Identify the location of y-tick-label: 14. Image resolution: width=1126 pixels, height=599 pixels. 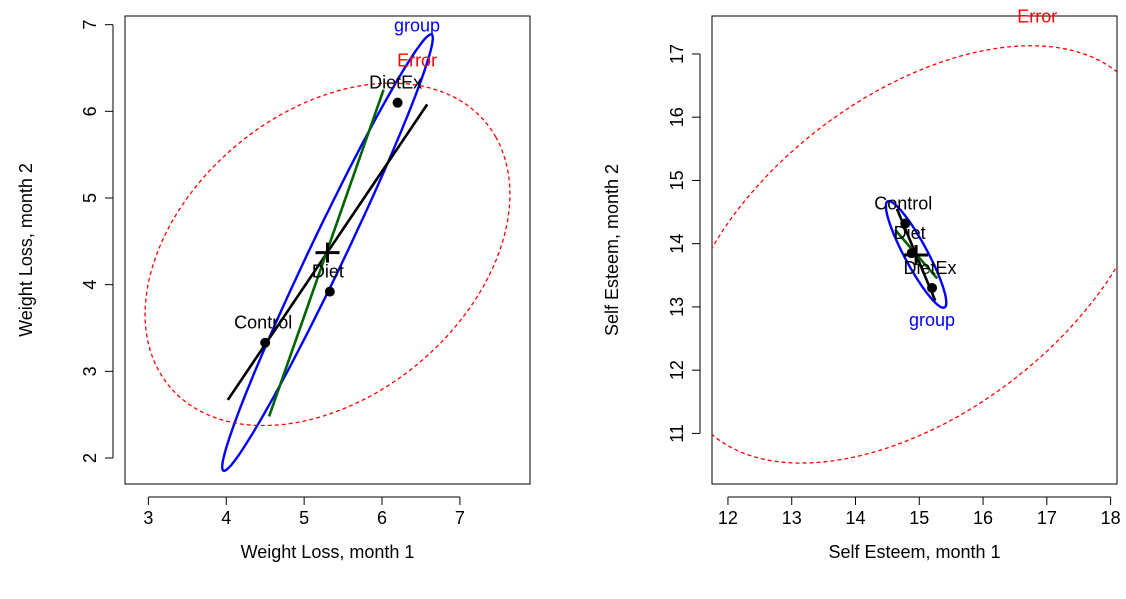
(677, 244).